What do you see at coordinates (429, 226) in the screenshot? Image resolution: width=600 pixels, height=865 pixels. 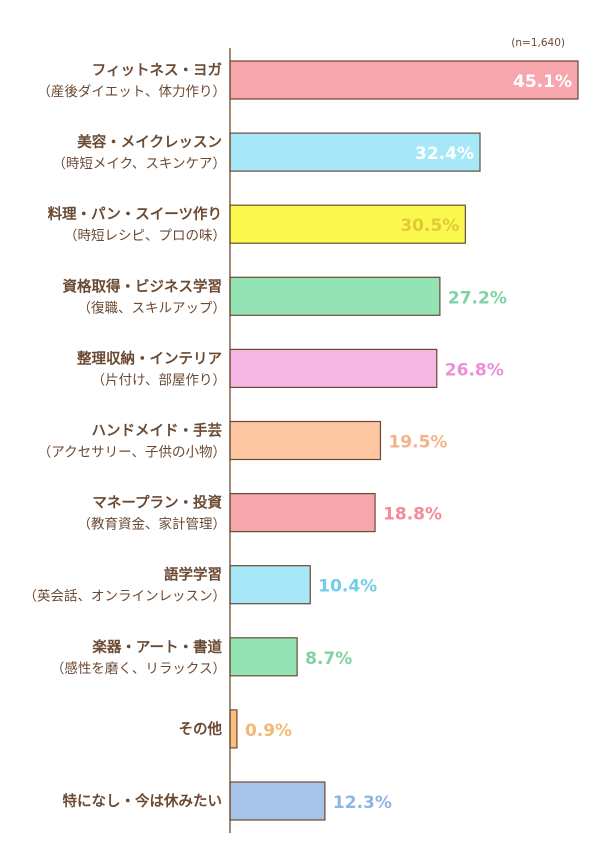 I see `value-label: 30.5%` at bounding box center [429, 226].